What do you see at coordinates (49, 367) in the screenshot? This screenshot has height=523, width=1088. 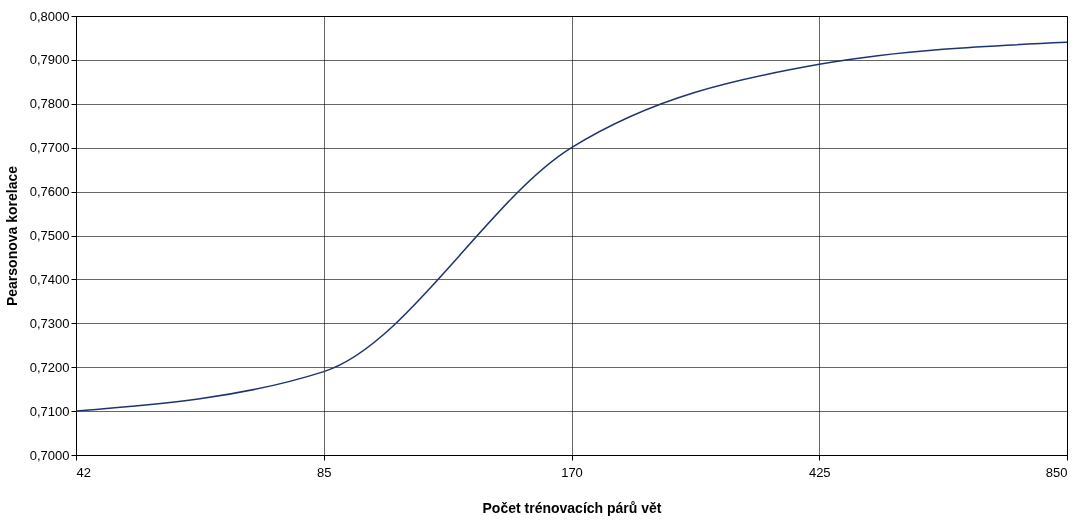 I see `y-tick-label: 0,7200` at bounding box center [49, 367].